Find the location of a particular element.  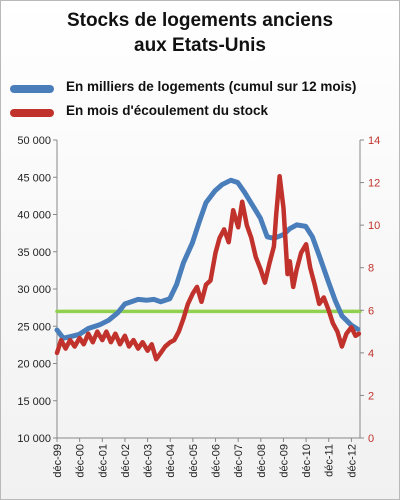

y-right-tick-label: 8 is located at coordinates (371, 269).